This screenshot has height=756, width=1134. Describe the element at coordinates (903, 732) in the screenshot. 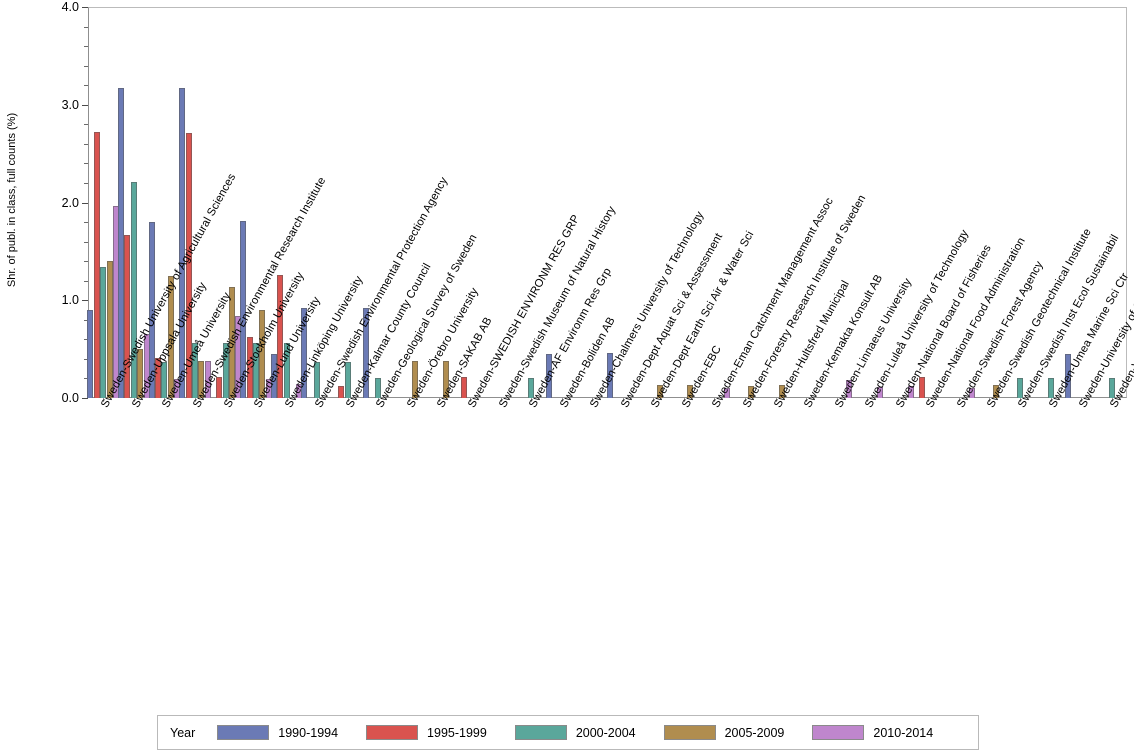

I see `legend-label: 2010-2014` at that location.